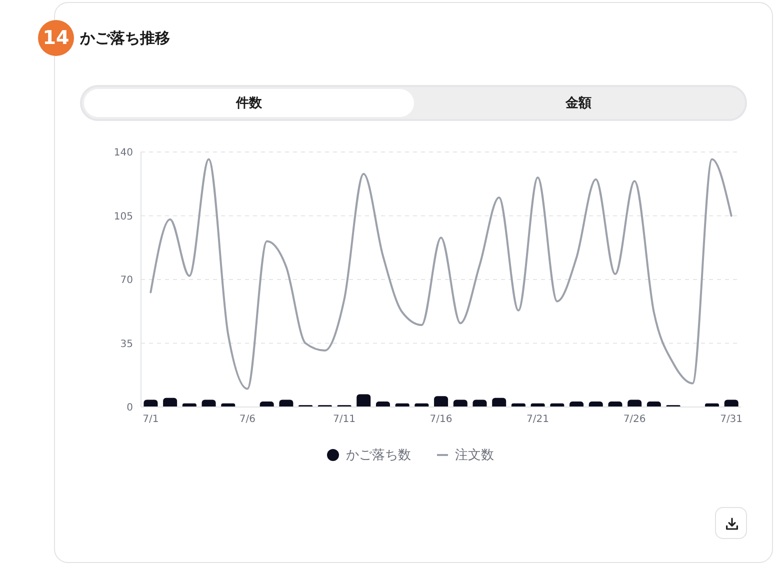 The height and width of the screenshot is (572, 781). Describe the element at coordinates (56, 38) in the screenshot. I see `number-badge: 14` at that location.